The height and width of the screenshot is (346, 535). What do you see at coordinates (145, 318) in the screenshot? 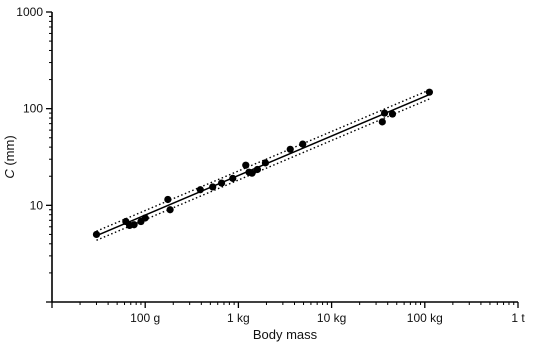
I see `x-tick-label: 100 g` at bounding box center [145, 318].